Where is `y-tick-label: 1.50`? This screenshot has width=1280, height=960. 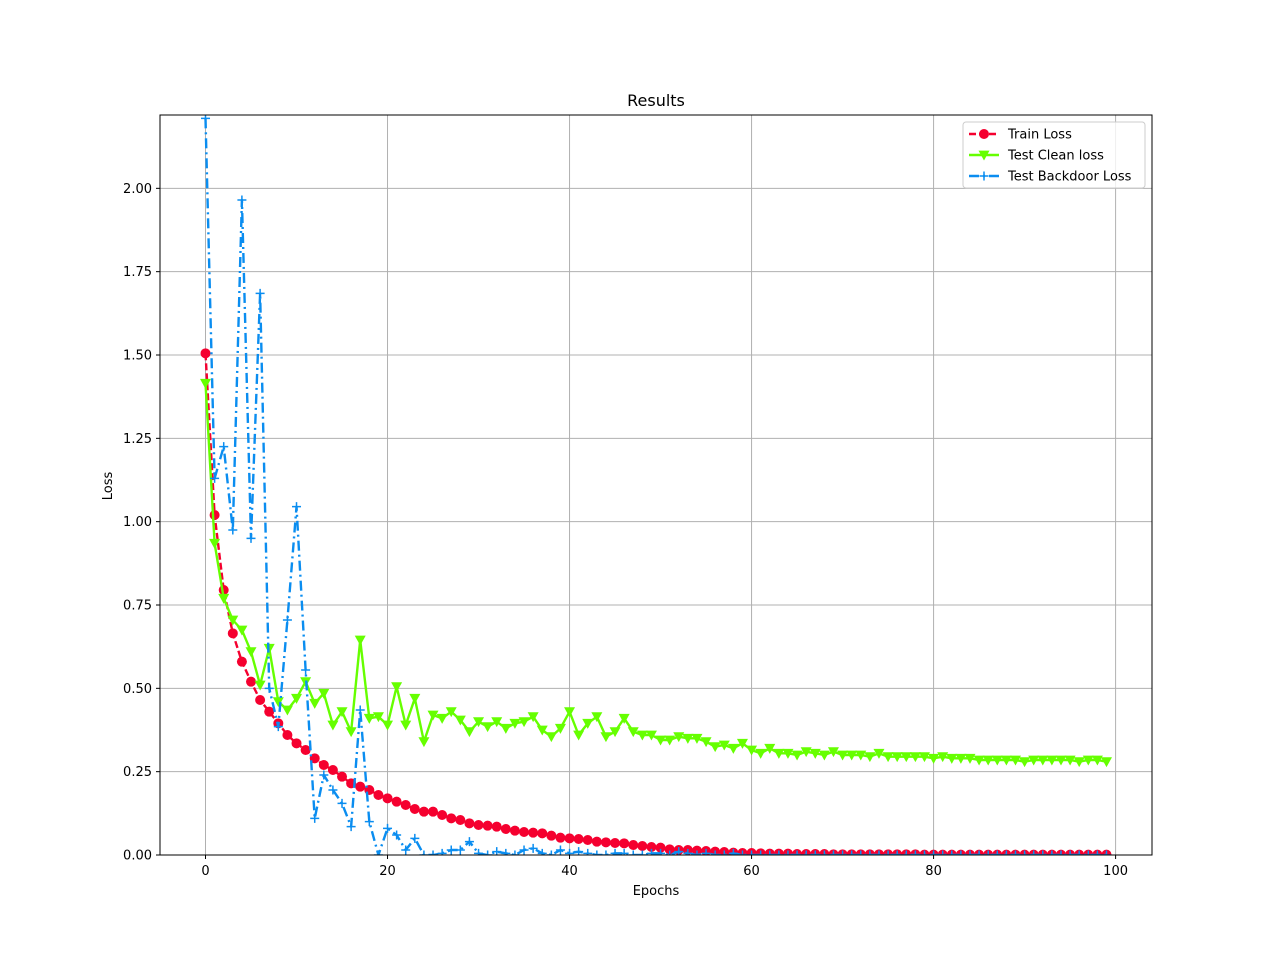
y-tick-label: 1.50 is located at coordinates (137, 356).